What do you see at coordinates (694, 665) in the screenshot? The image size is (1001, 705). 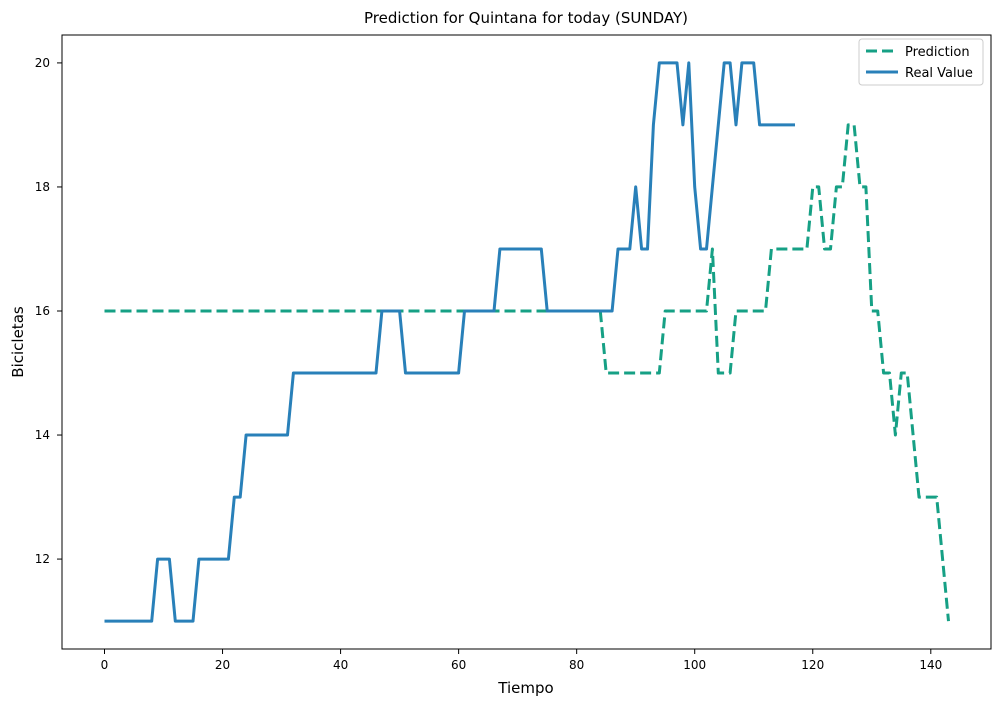 I see `x-tick-label: 100` at bounding box center [694, 665].